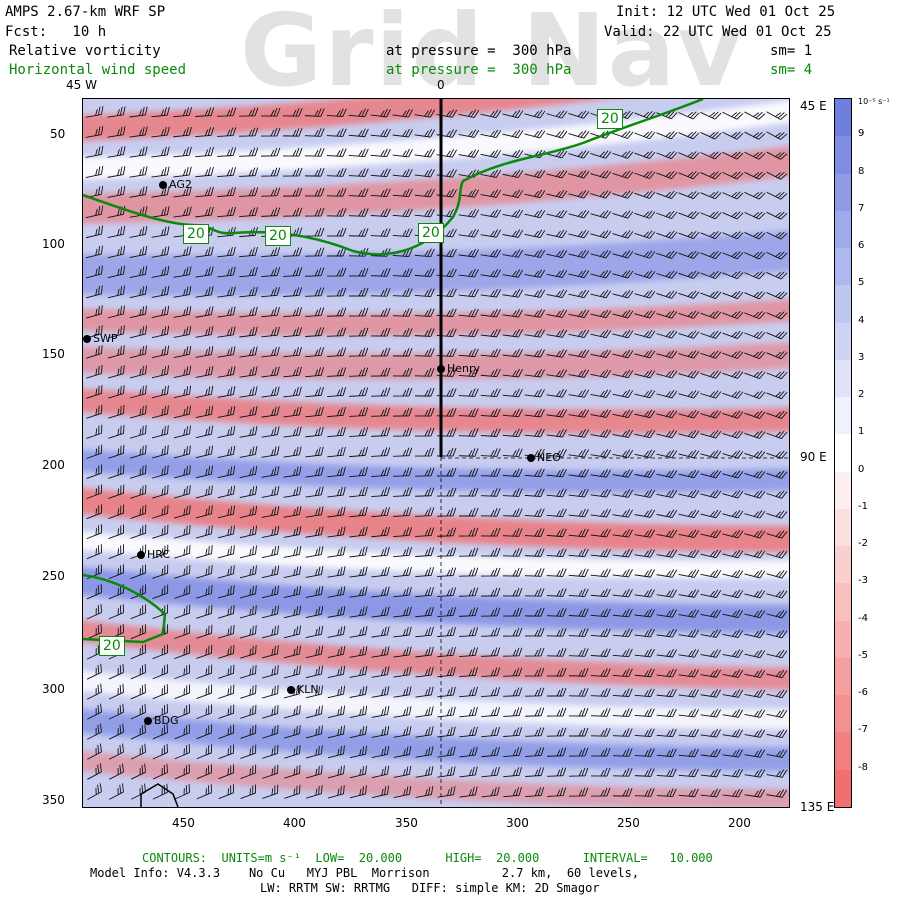  I want to click on colorbar-label: 8, so click(861, 171).